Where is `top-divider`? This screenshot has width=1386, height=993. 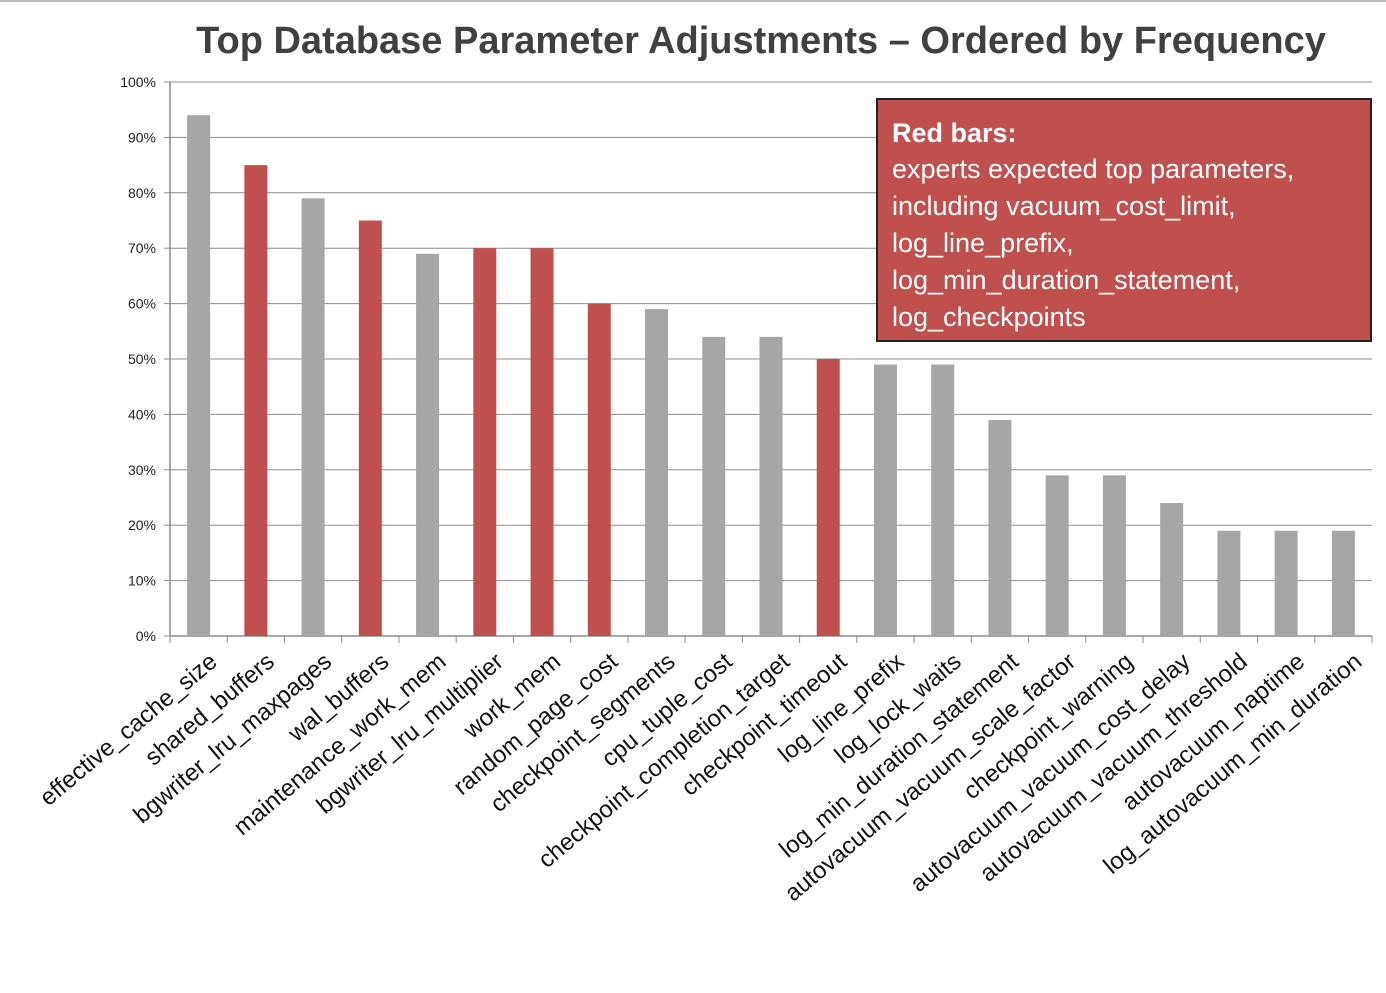 top-divider is located at coordinates (693, 1).